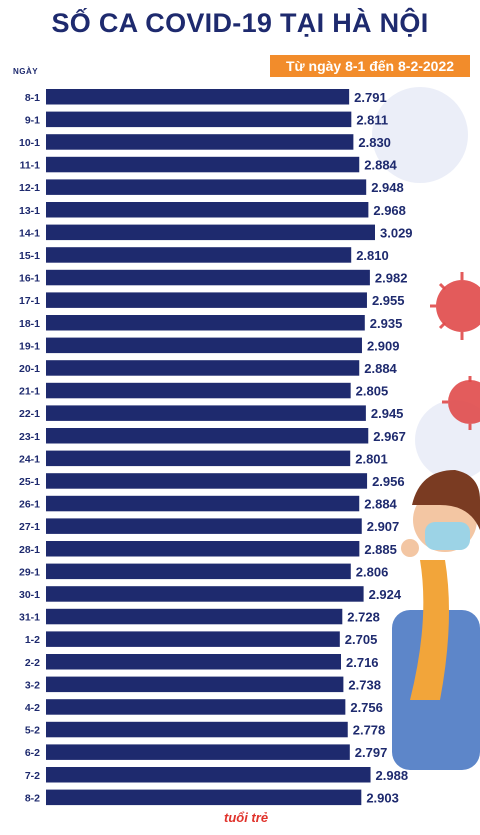 This screenshot has height=835, width=480. What do you see at coordinates (29, 595) in the screenshot?
I see `category-label: 30-1` at bounding box center [29, 595].